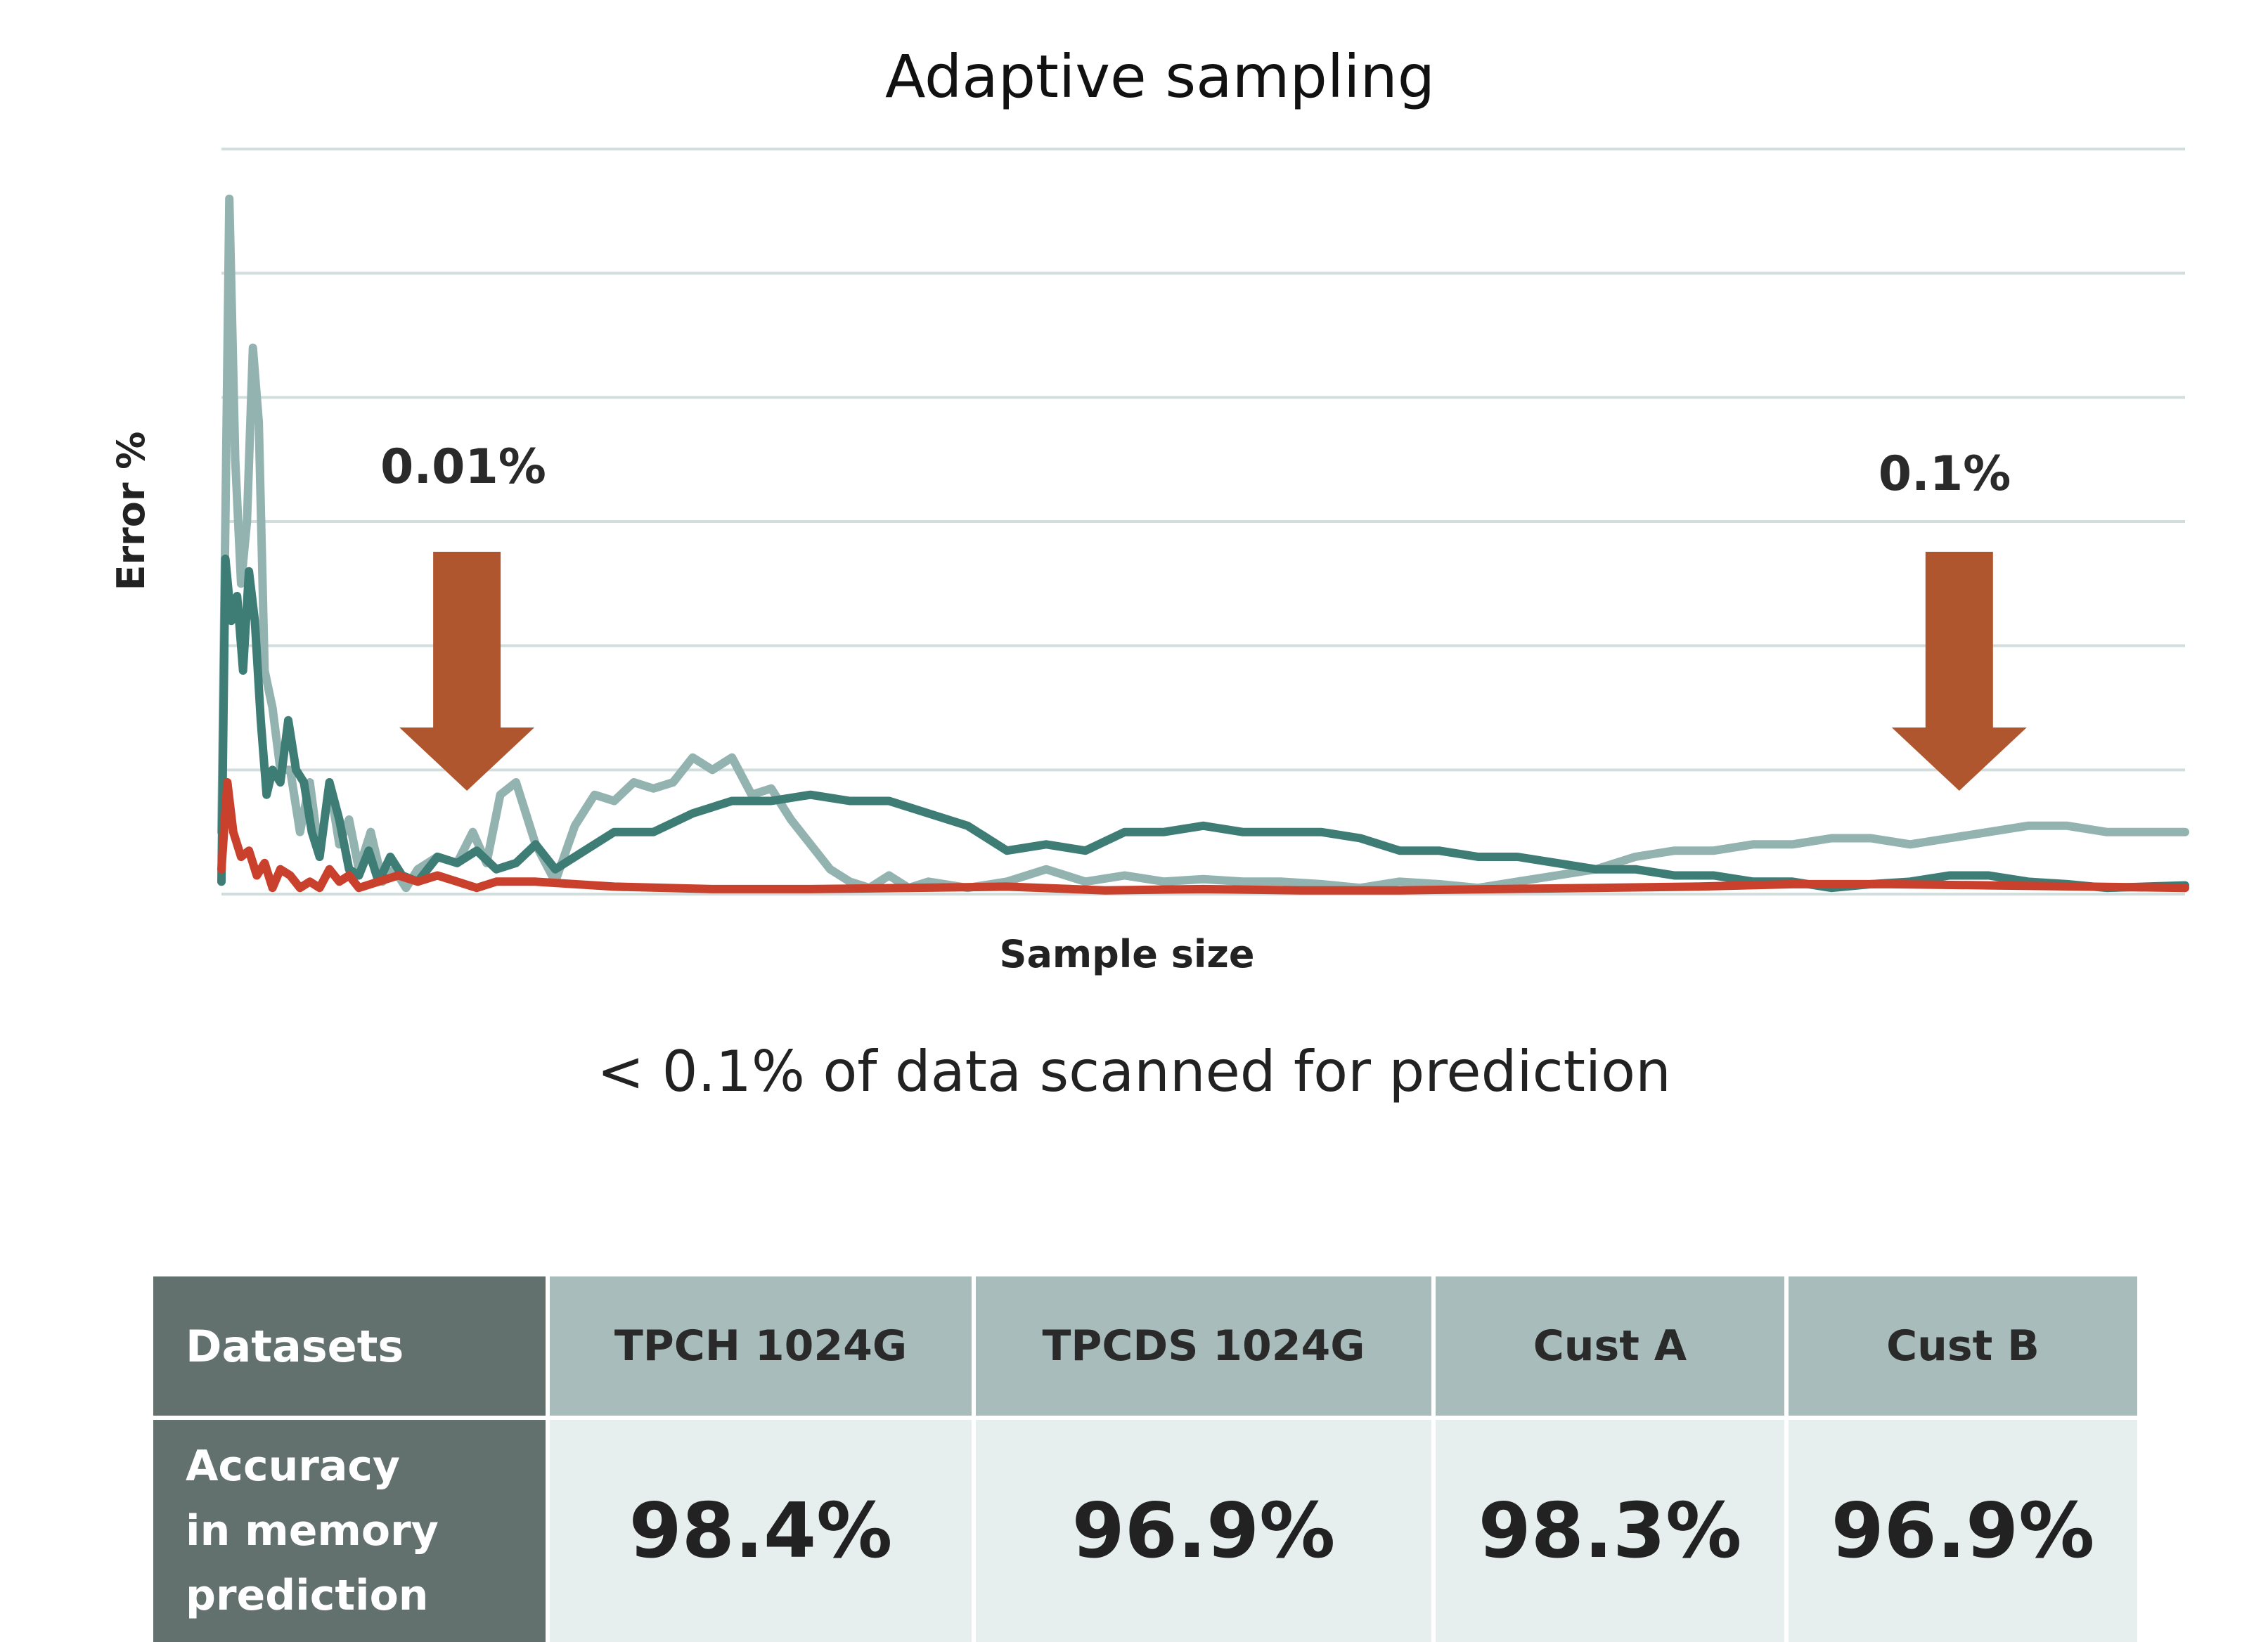 This screenshot has height=1649, width=2268. What do you see at coordinates (1127, 954) in the screenshot?
I see `x-axis-label: Sample size` at bounding box center [1127, 954].